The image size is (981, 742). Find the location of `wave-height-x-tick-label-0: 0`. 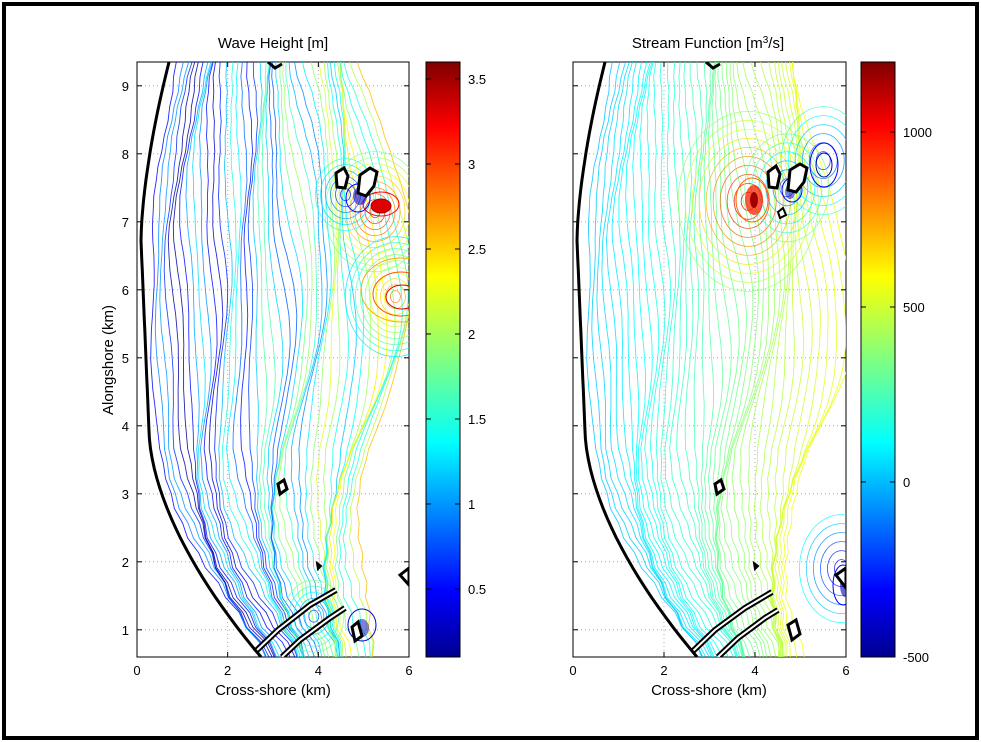

wave-height-x-tick-label-0: 0 is located at coordinates (136, 670).